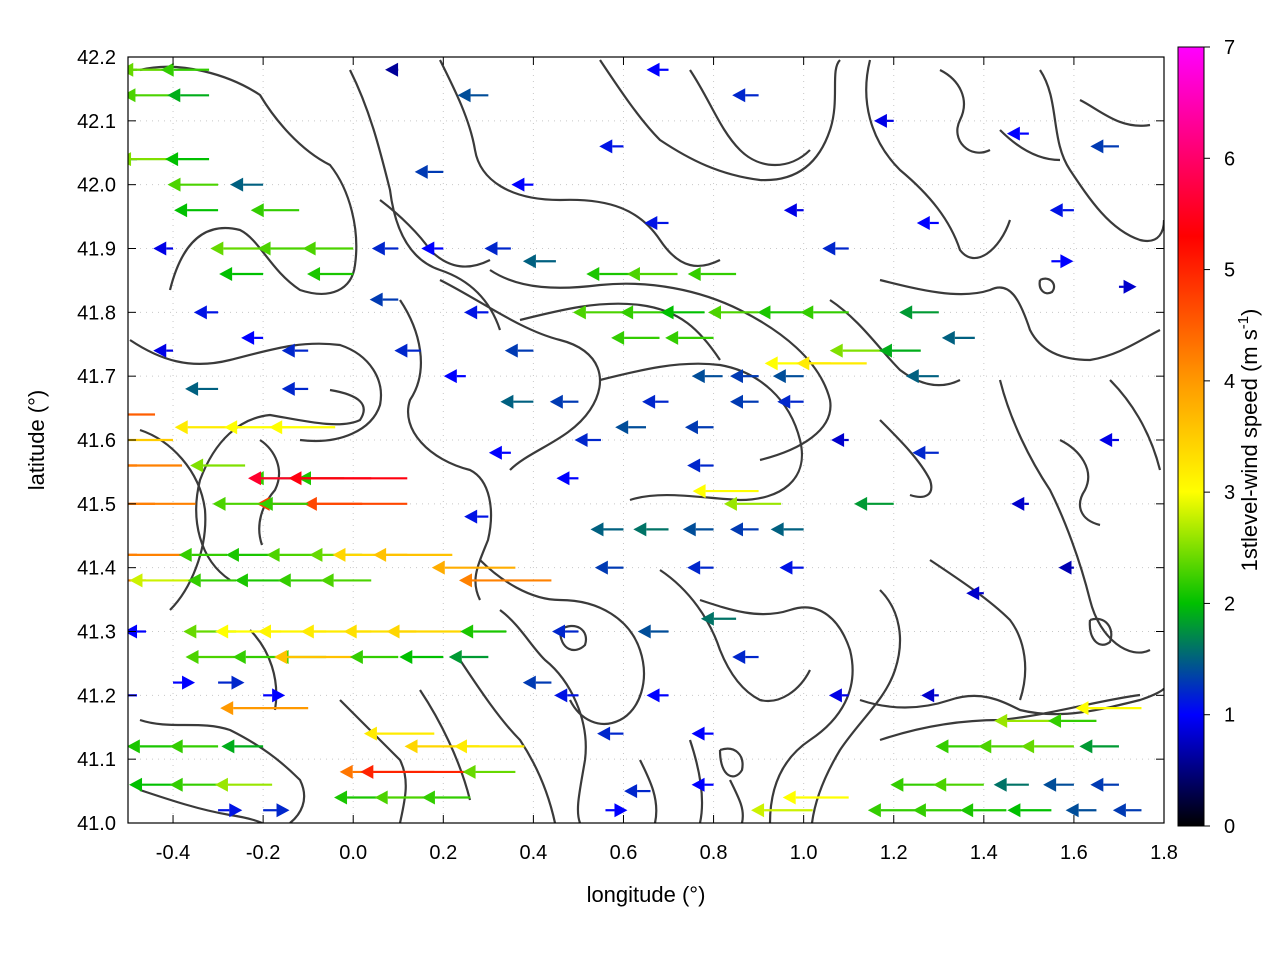 This screenshot has height=960, width=1280. What do you see at coordinates (96, 696) in the screenshot?
I see `y-tick-label: 41.2` at bounding box center [96, 696].